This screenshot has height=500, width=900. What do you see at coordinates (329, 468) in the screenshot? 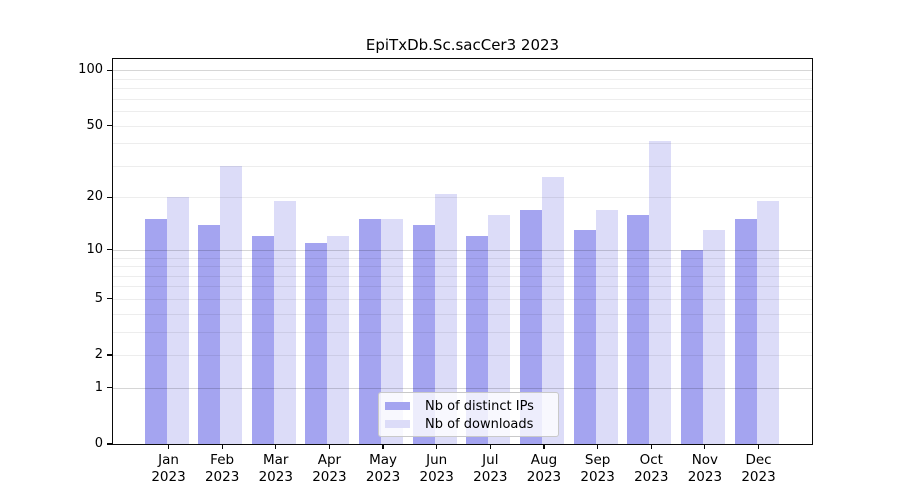
I see `x-tick-label: Apr 2023` at bounding box center [329, 468].